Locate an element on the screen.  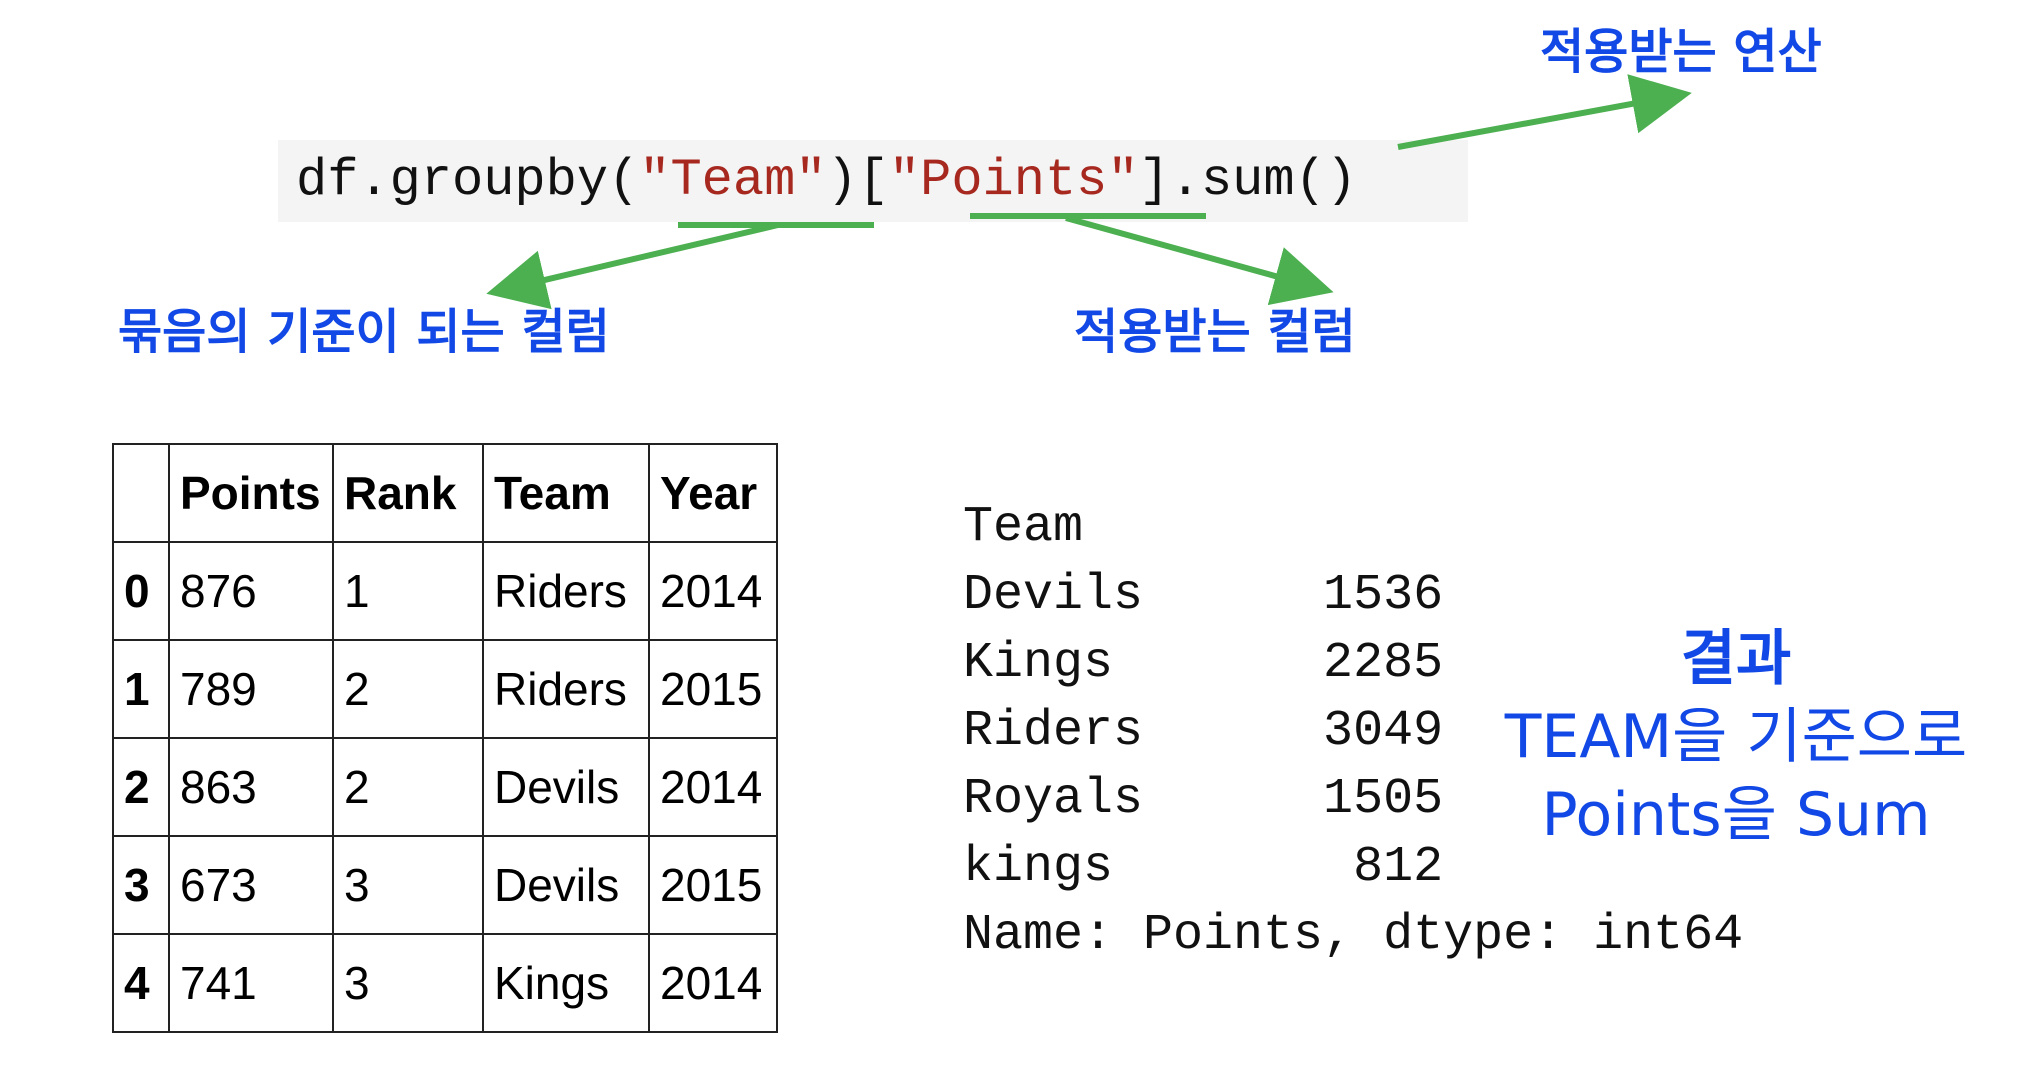
cell-points: 789 is located at coordinates (251, 689).